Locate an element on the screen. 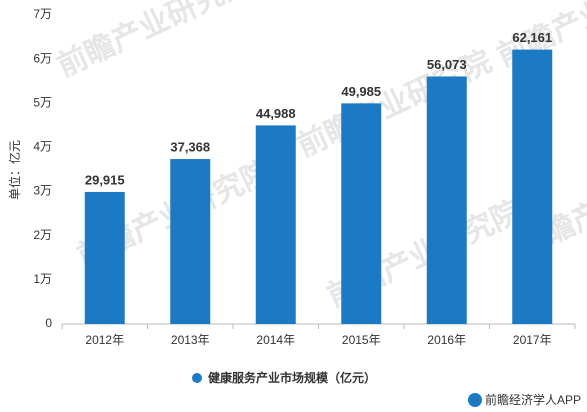  x-tick-label: 2012年 is located at coordinates (104, 340).